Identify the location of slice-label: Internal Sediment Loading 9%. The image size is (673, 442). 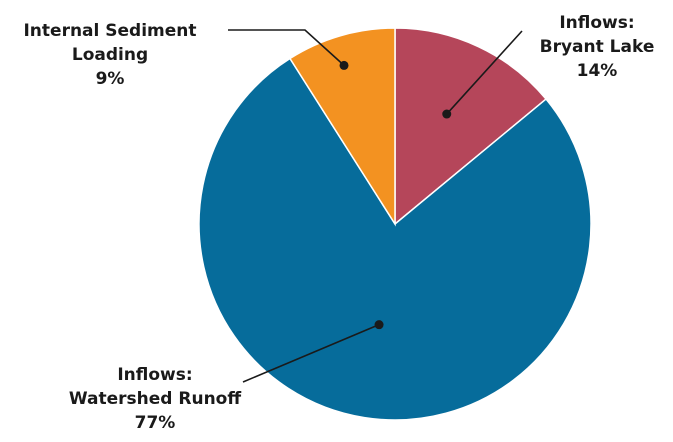
(109, 55).